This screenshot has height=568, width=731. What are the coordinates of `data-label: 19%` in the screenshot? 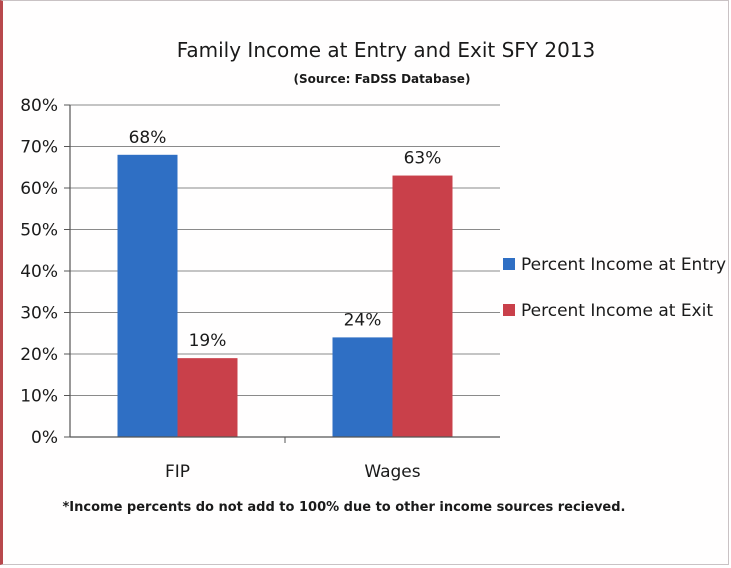 It's located at (208, 341).